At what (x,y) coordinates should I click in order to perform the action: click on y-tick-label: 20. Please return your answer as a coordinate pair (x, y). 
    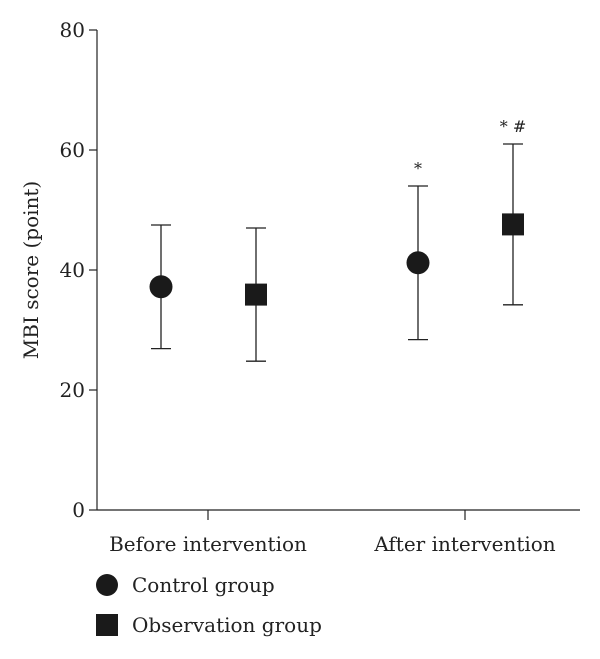
    Looking at the image, I should click on (72, 390).